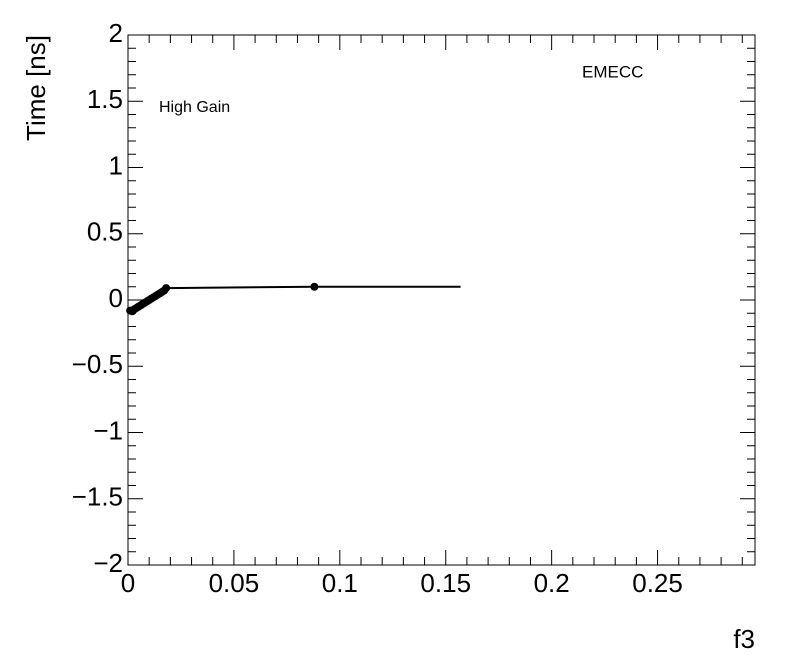 This screenshot has height=672, width=796. I want to click on x-tick-label: 0.1, so click(340, 583).